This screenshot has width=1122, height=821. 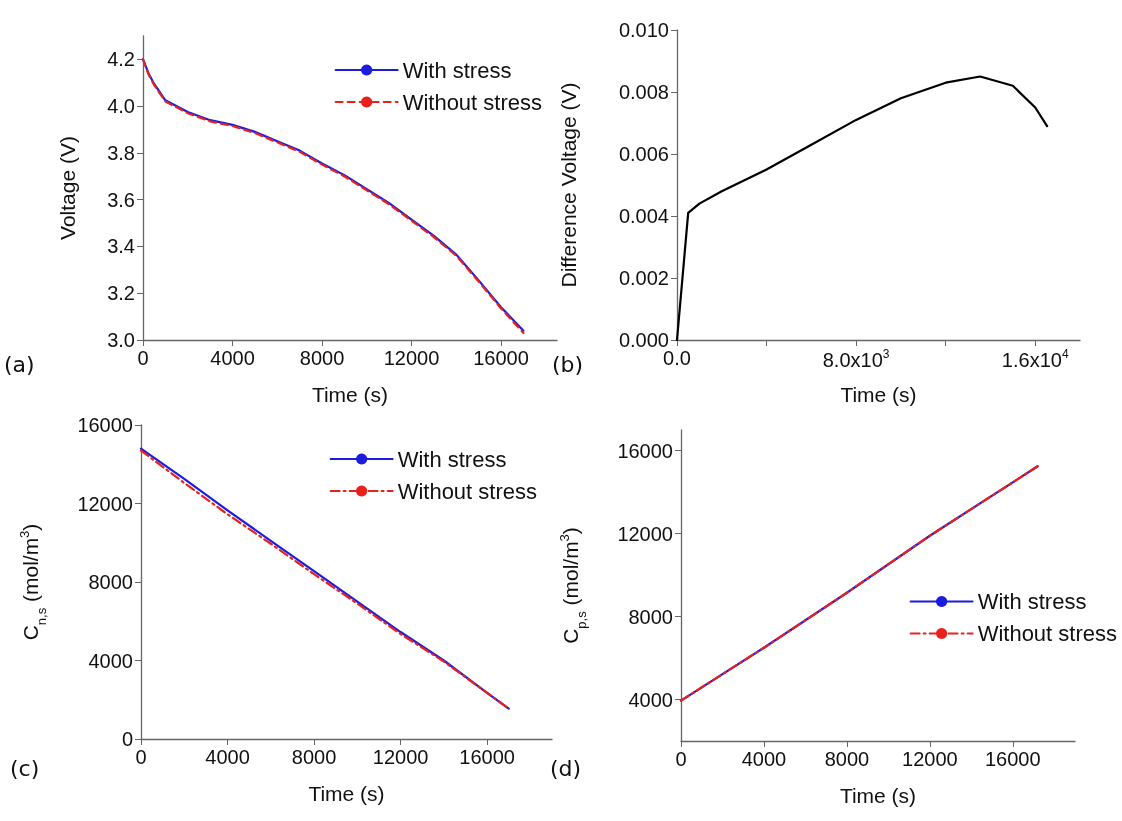 I want to click on text: (b), so click(x=568, y=364).